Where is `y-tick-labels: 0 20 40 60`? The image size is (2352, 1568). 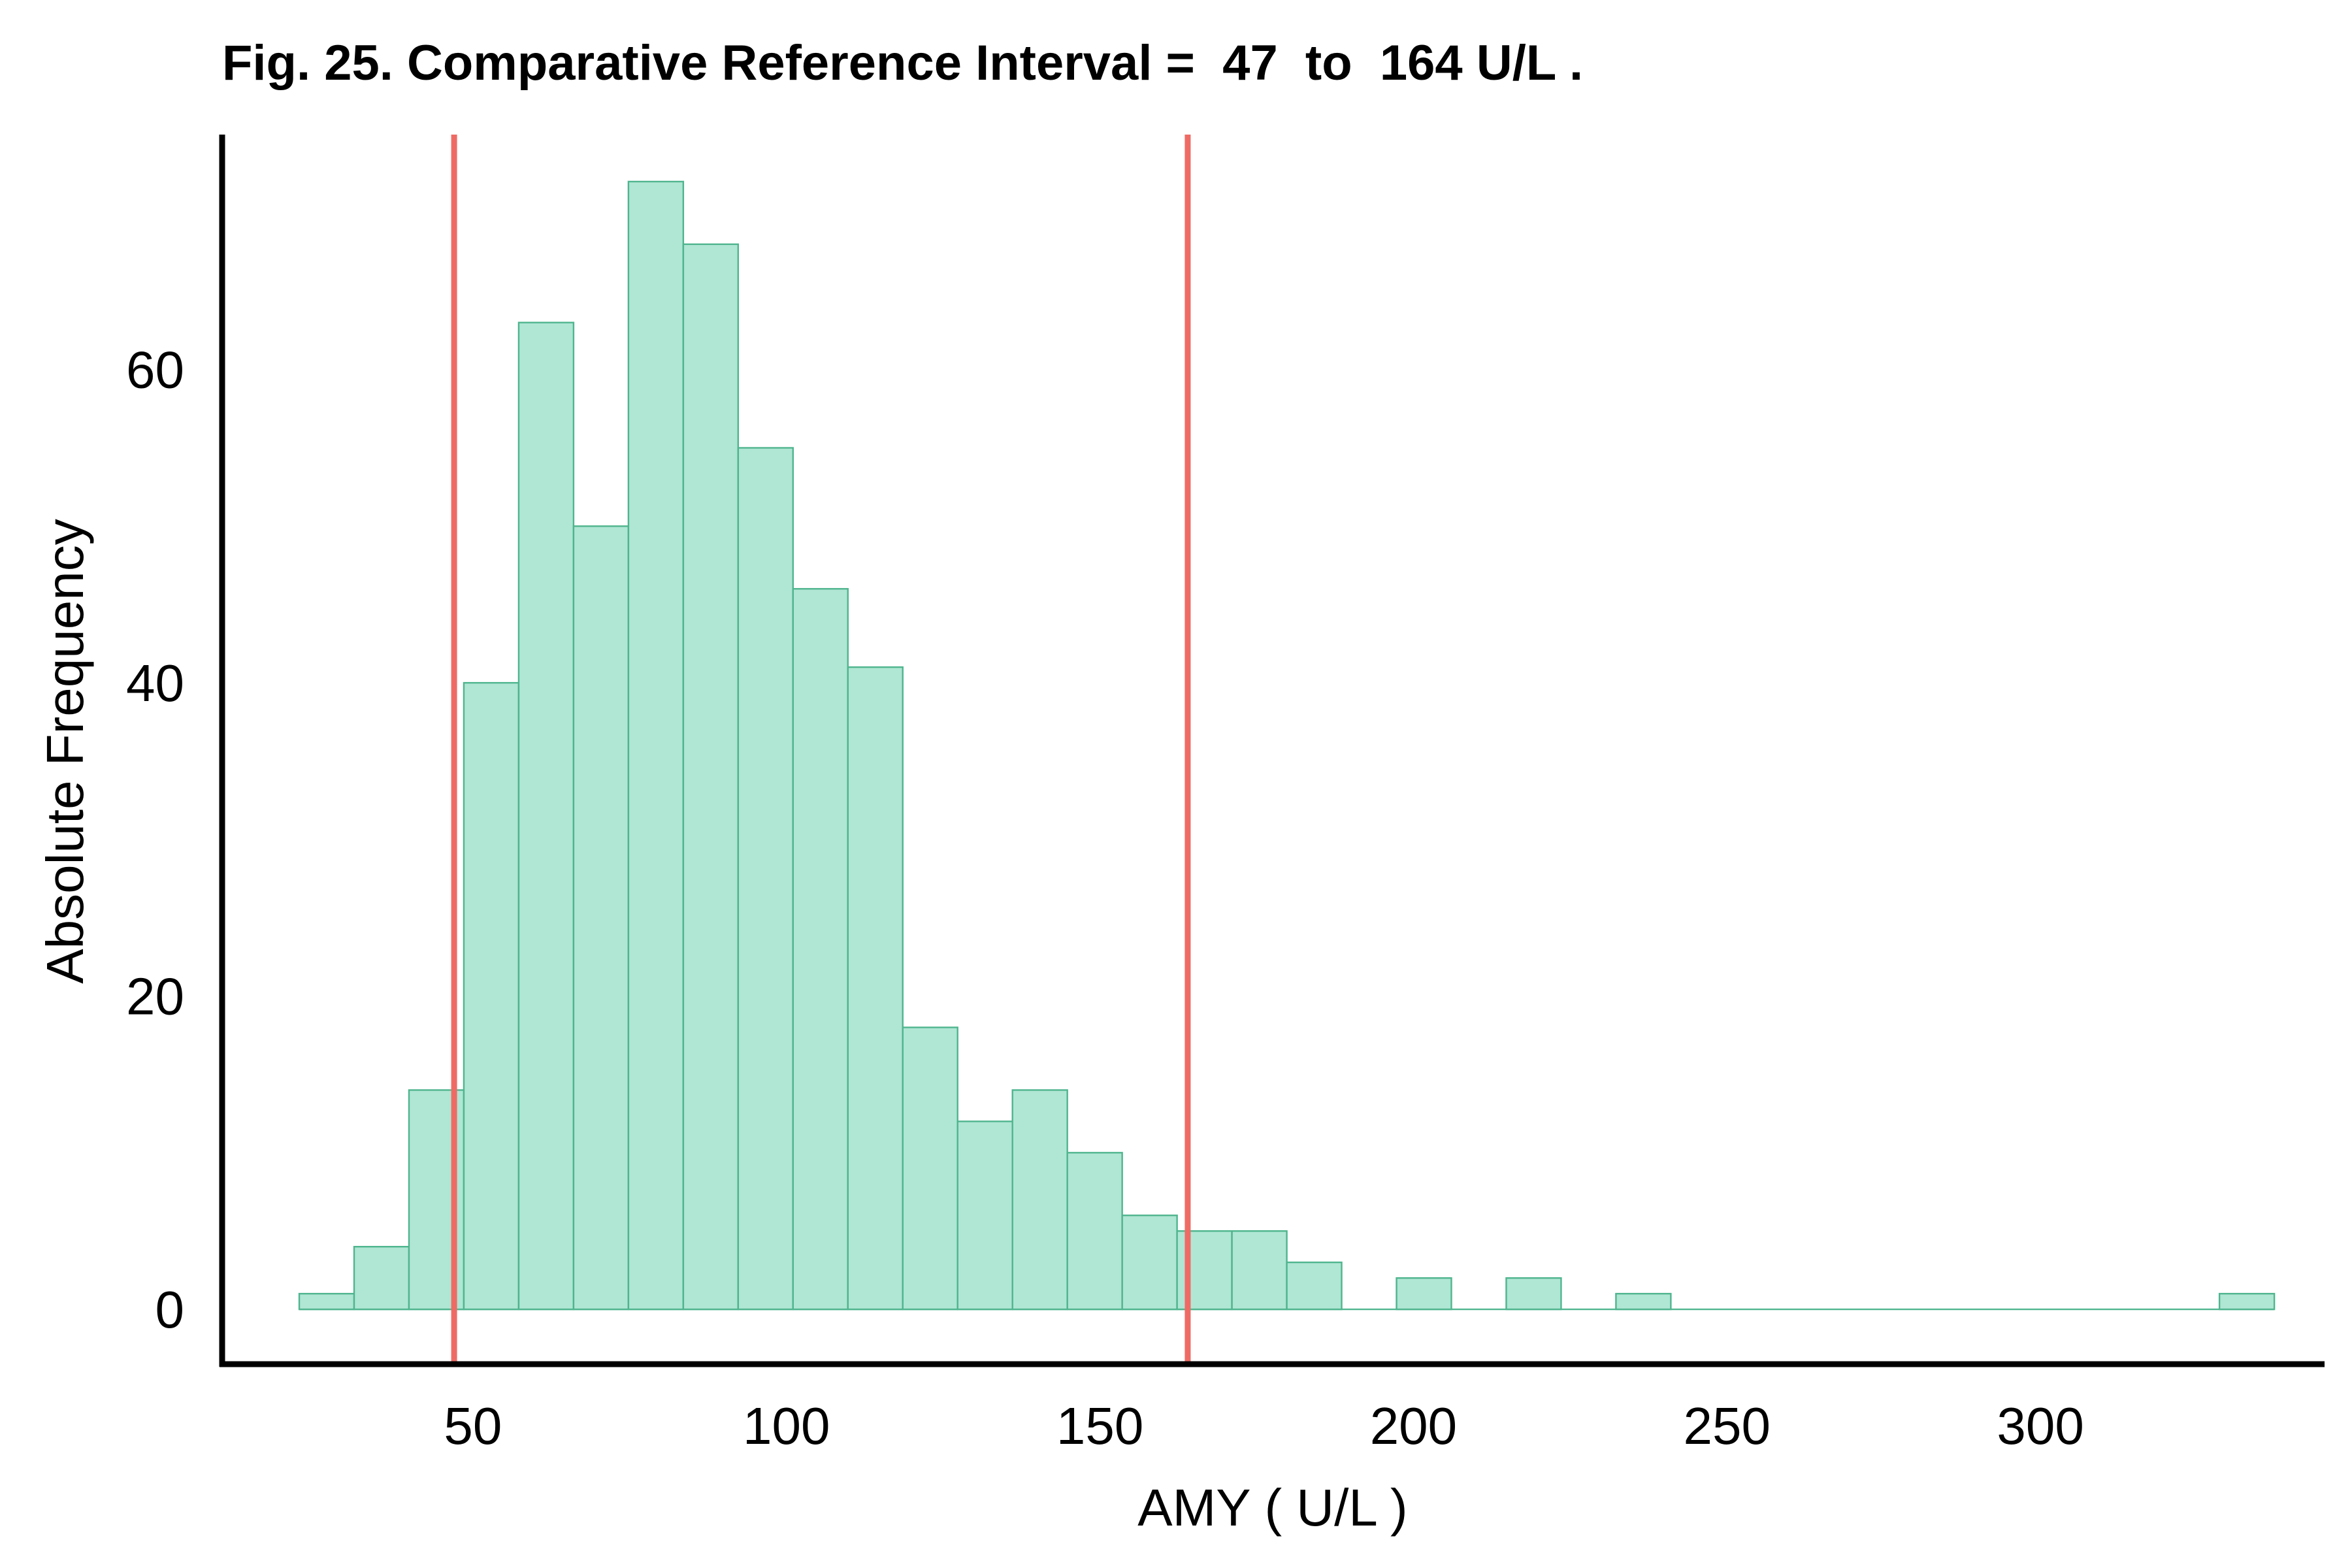 y-tick-labels: 0 20 40 60 is located at coordinates (155, 840).